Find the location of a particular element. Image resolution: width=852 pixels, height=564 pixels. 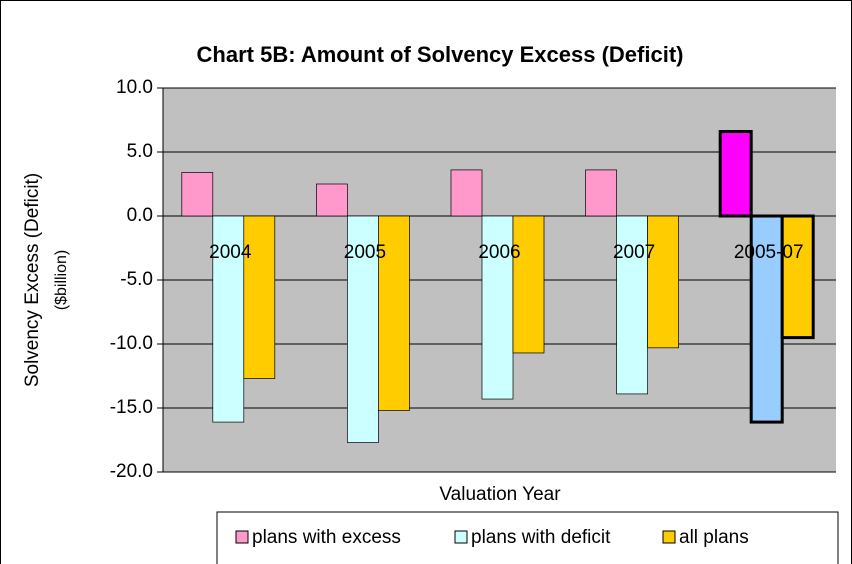

x-tick-label: 2005-07 is located at coordinates (769, 252).